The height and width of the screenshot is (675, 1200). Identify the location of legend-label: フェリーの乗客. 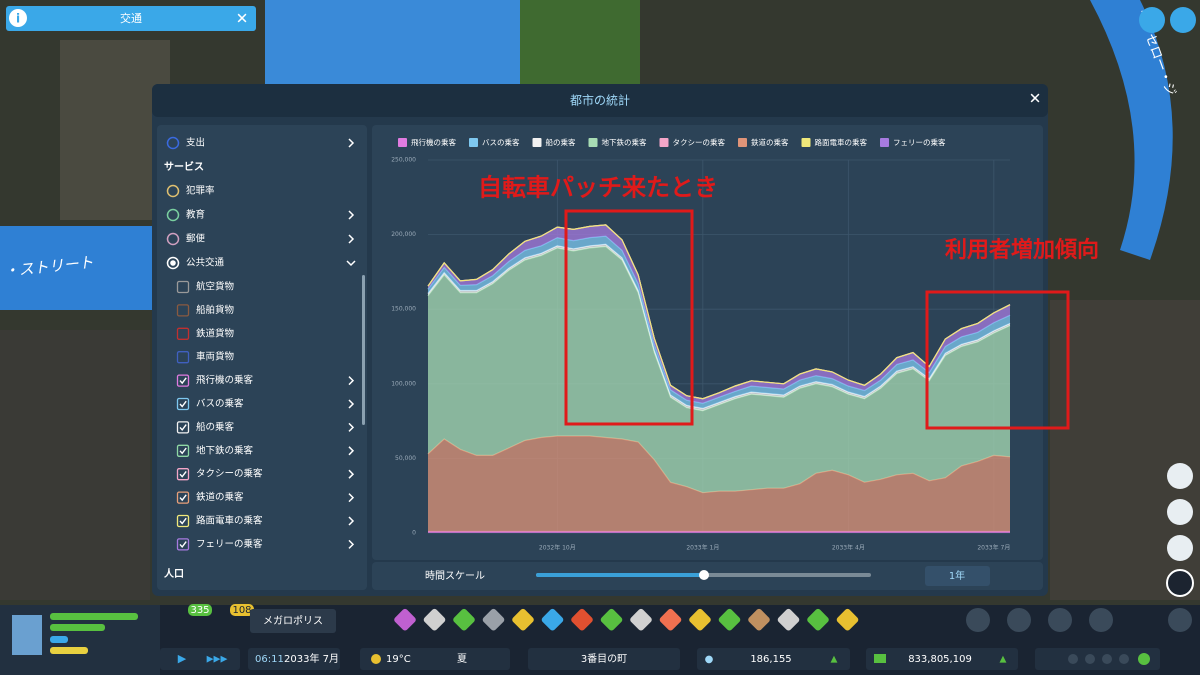
(919, 142).